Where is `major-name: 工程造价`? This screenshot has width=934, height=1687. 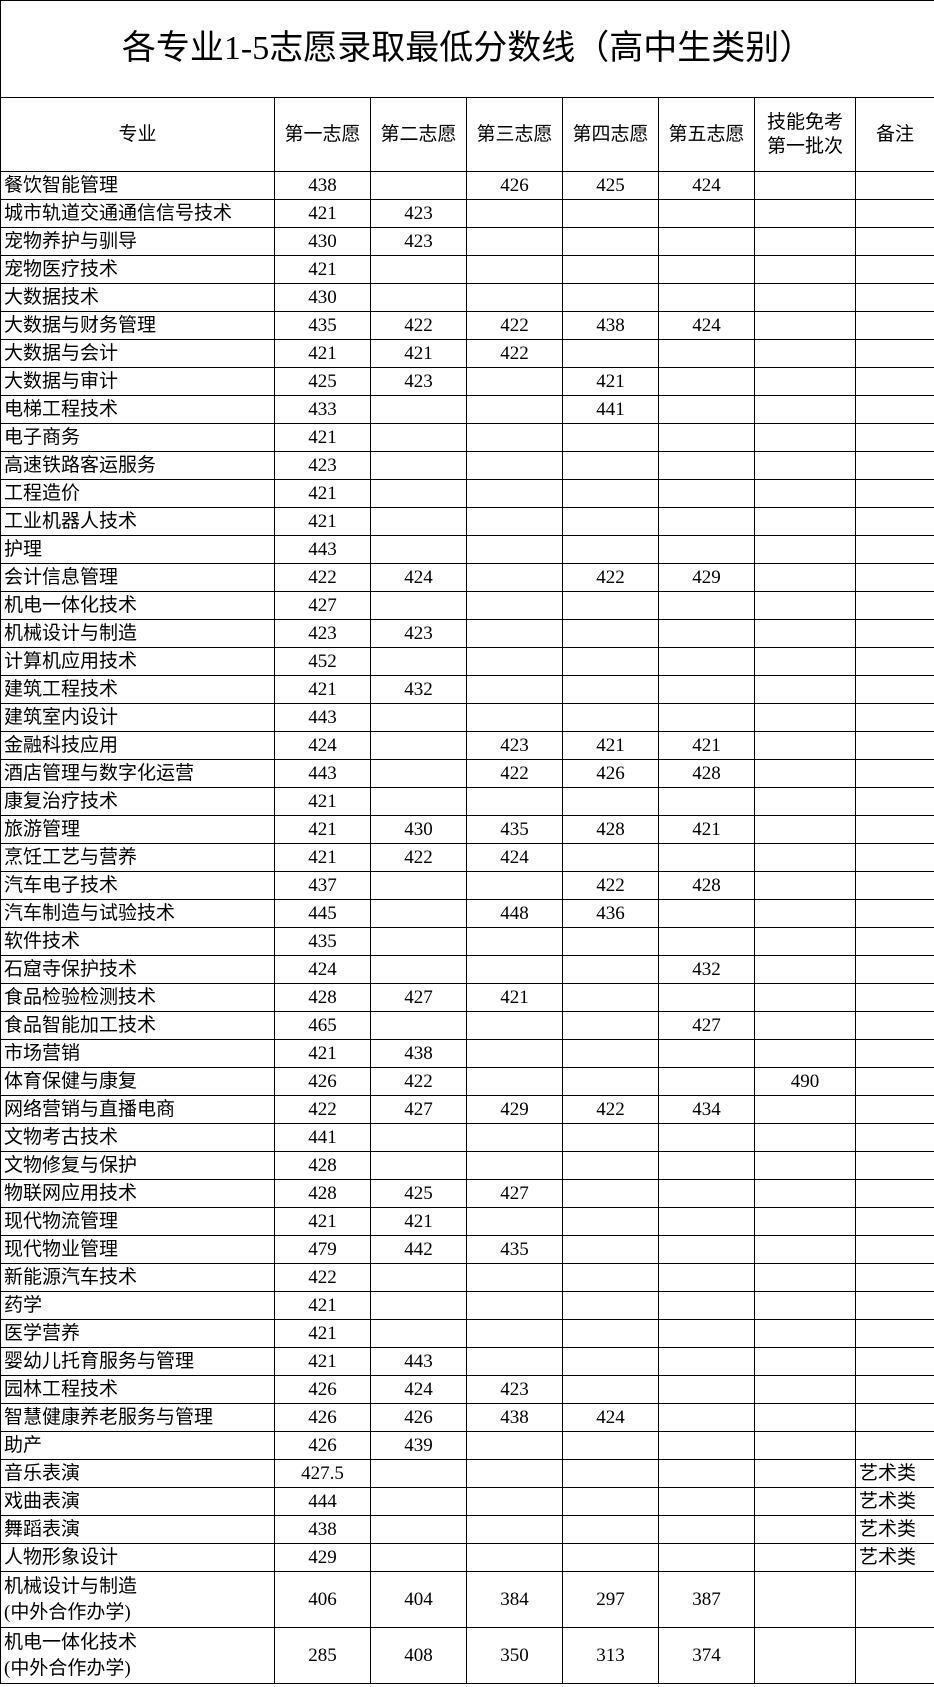 major-name: 工程造价 is located at coordinates (137, 493).